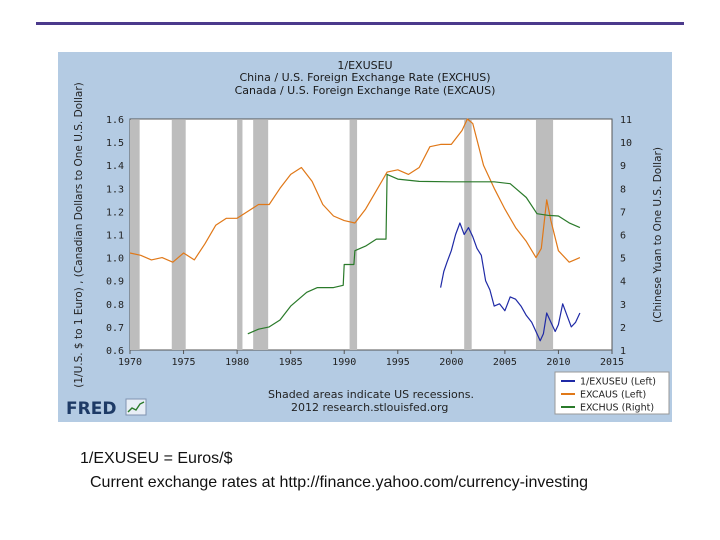 The height and width of the screenshot is (540, 720). I want to click on y-tick-label-right: 8, so click(623, 189).